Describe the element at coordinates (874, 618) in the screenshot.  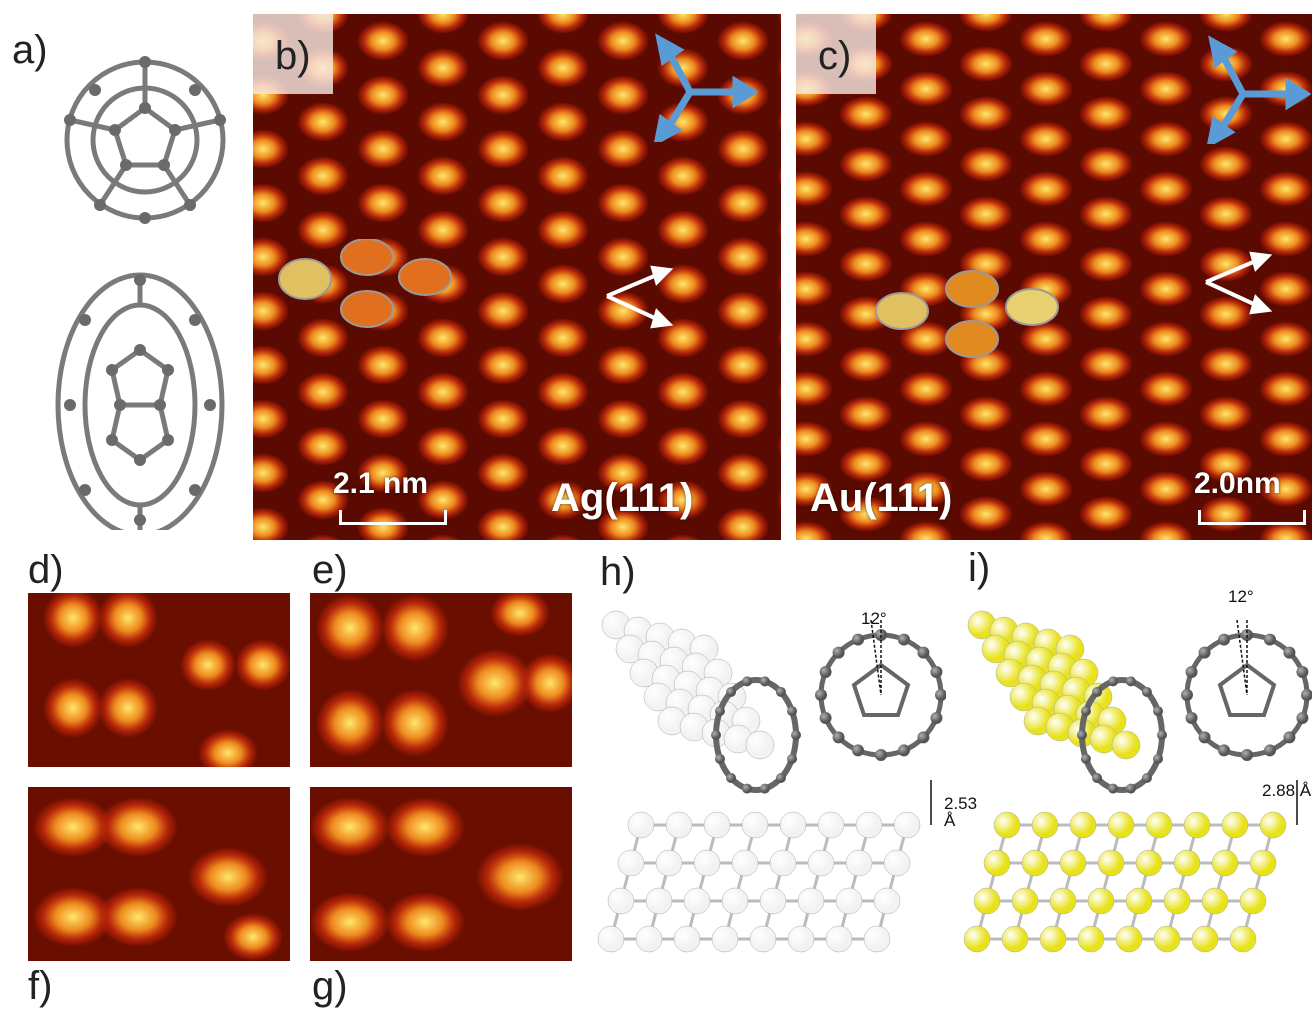
I see `tilt-angle-label-ag: 12°` at that location.